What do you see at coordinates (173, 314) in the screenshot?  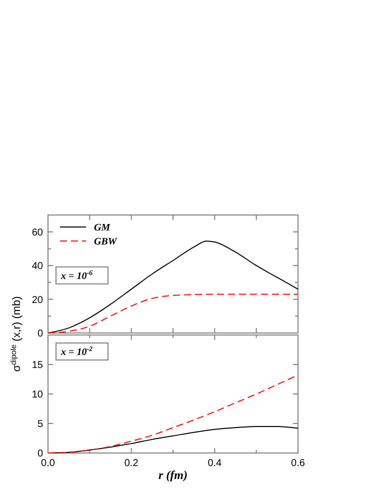 I see `line-series` at bounding box center [173, 314].